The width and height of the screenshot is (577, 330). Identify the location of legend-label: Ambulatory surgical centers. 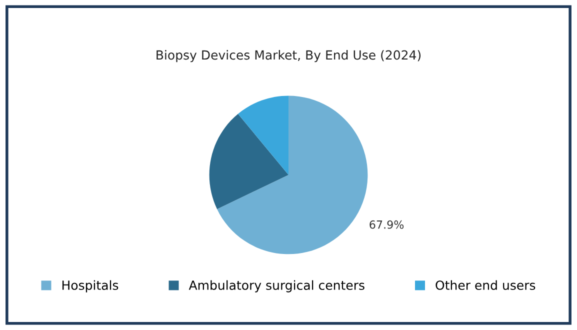
(276, 286).